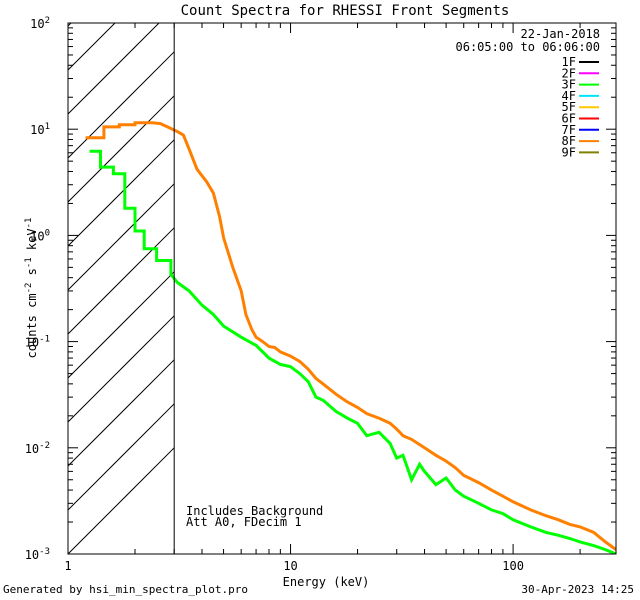 This screenshot has width=640, height=600. Describe the element at coordinates (569, 85) in the screenshot. I see `legend-label-3F: 3F` at that location.